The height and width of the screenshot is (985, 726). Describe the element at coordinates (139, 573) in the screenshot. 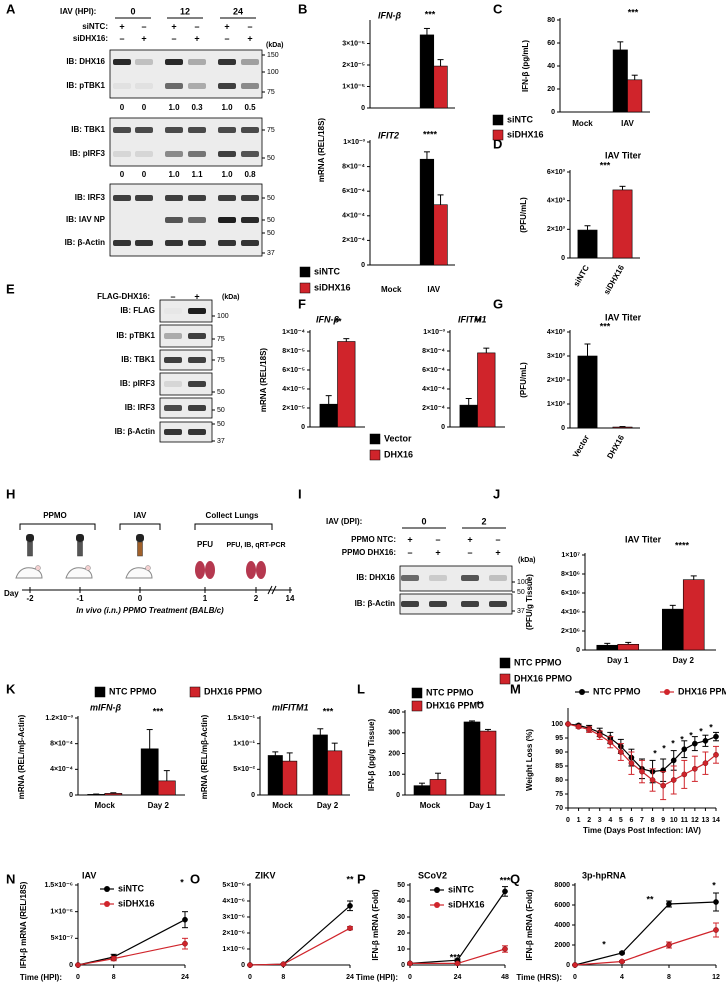

I see `mouse` at that location.